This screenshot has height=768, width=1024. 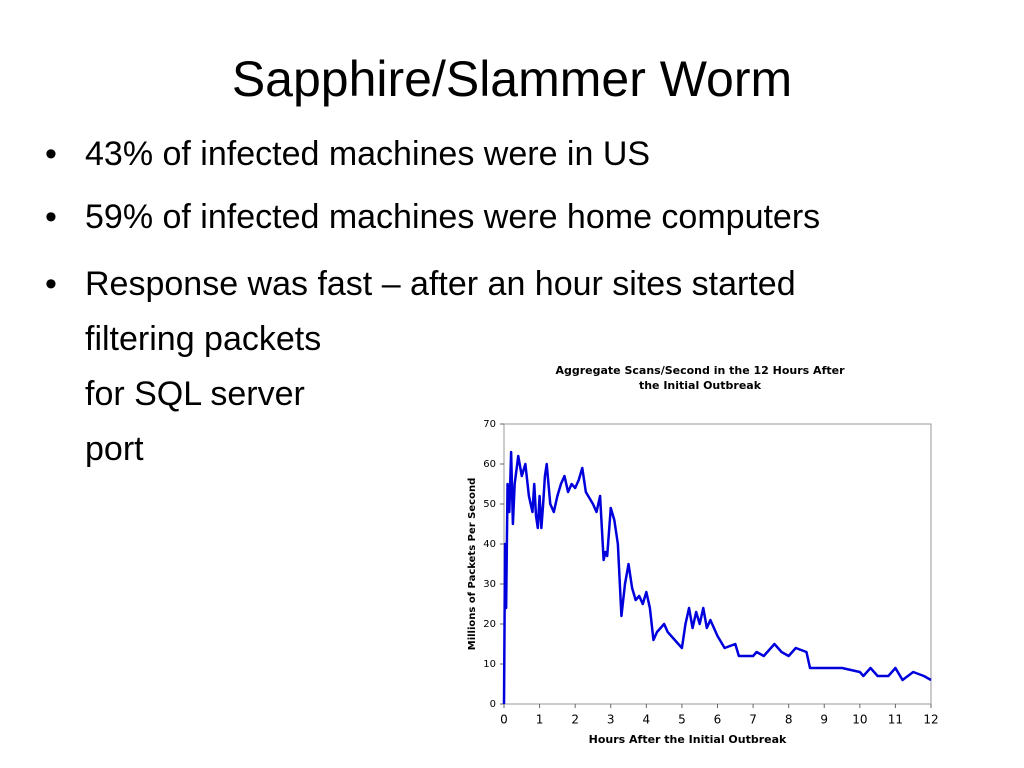 I want to click on y-tick-label: 40, so click(x=489, y=544).